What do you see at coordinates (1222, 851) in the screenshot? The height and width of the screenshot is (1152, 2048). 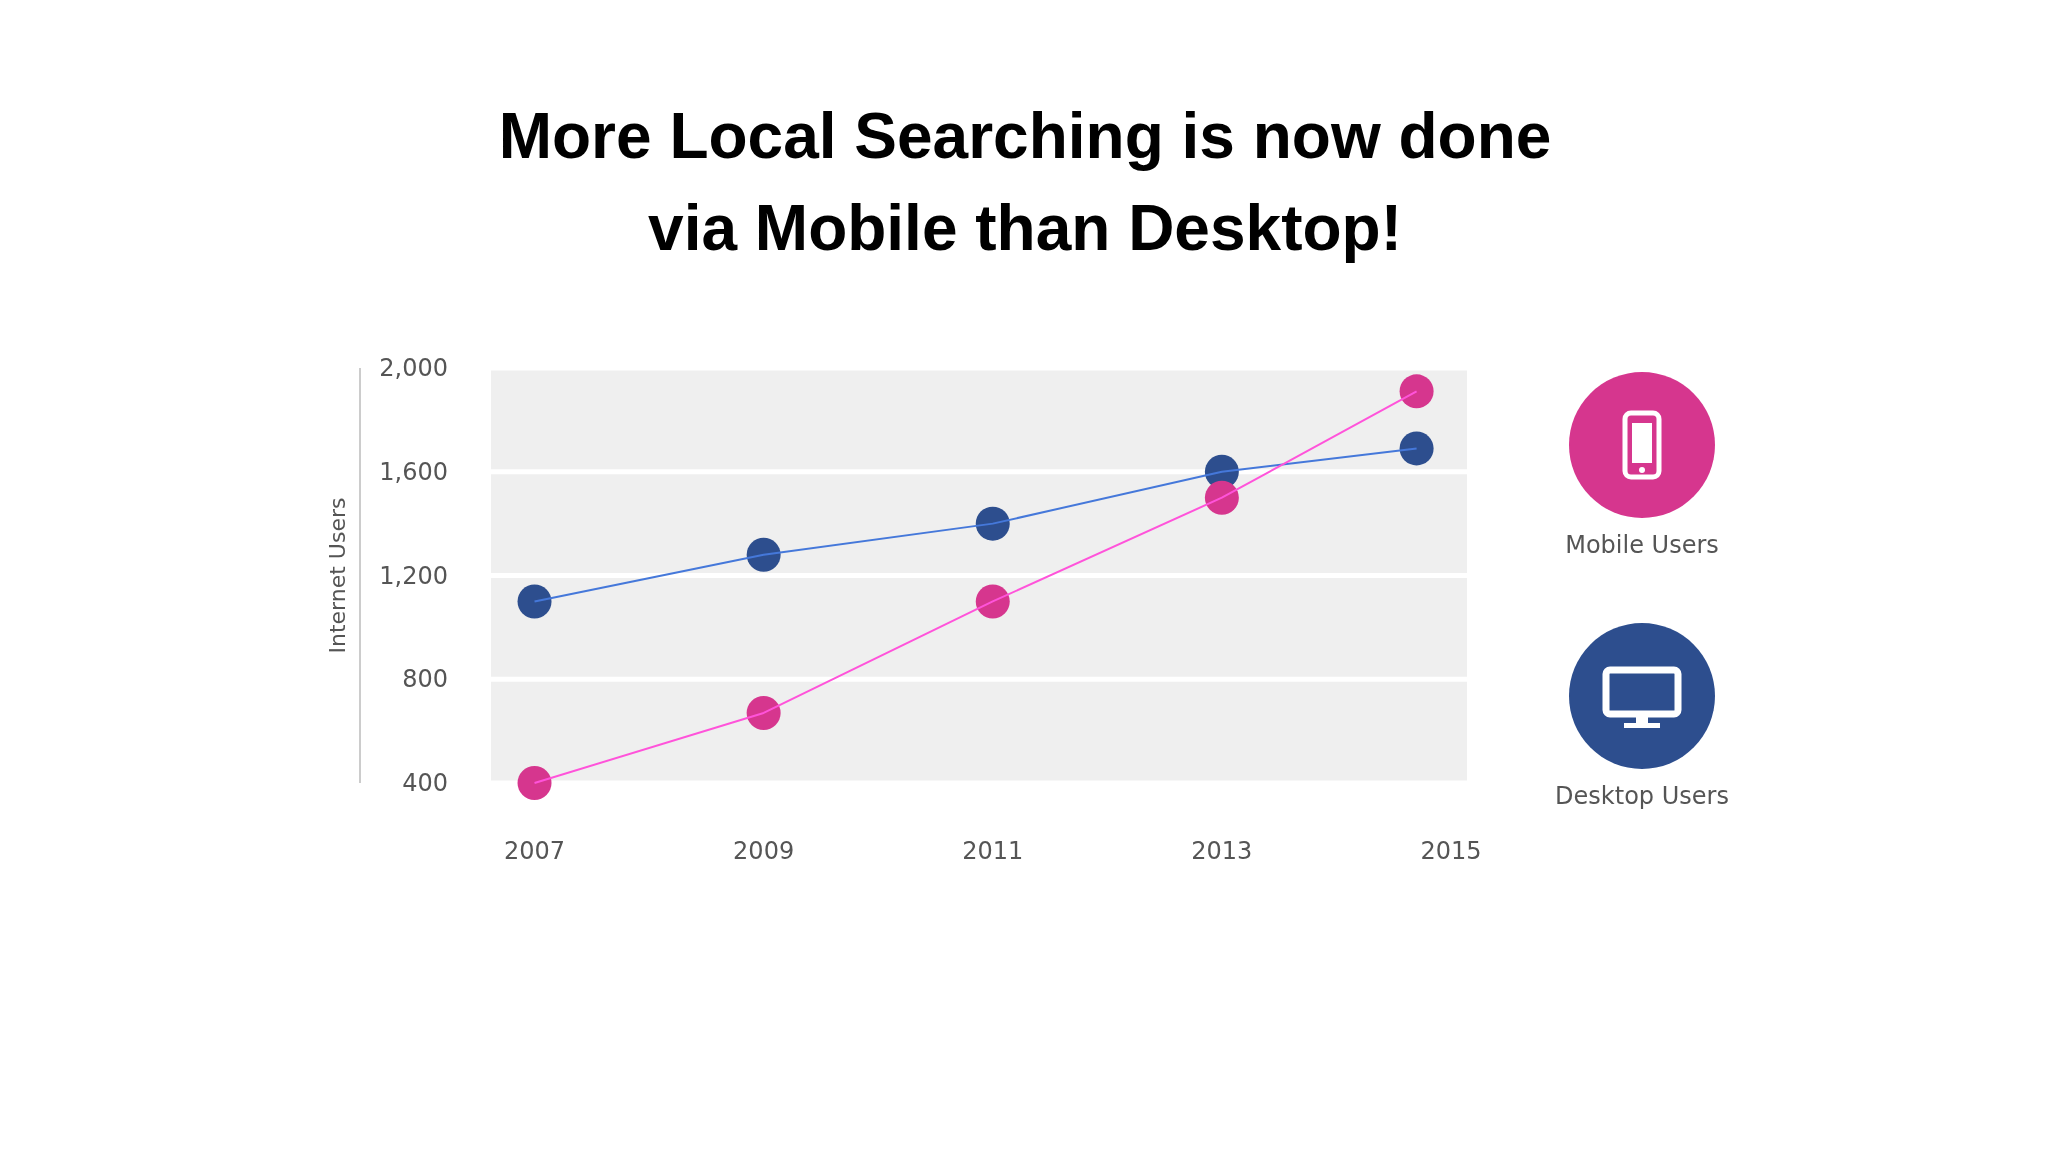 I see `x-tick-label: 2013` at bounding box center [1222, 851].